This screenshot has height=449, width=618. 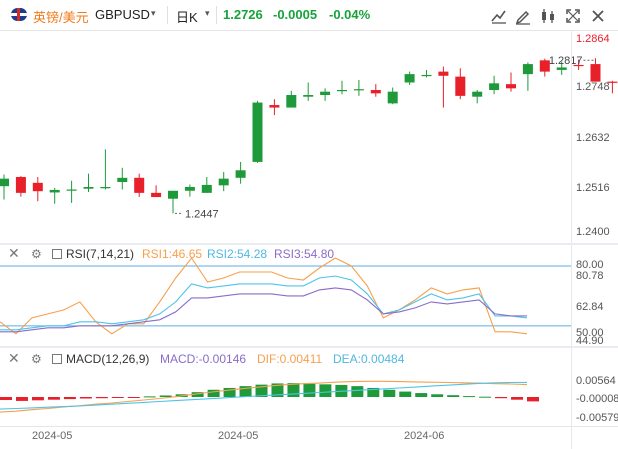 What do you see at coordinates (350, 14) in the screenshot?
I see `price-change-percent: -0.04%` at bounding box center [350, 14].